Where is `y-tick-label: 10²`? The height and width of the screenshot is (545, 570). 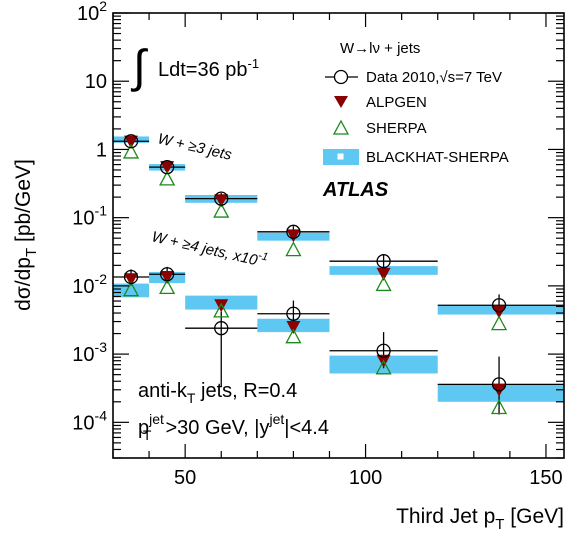 y-tick-label: 10² is located at coordinates (92, 12).